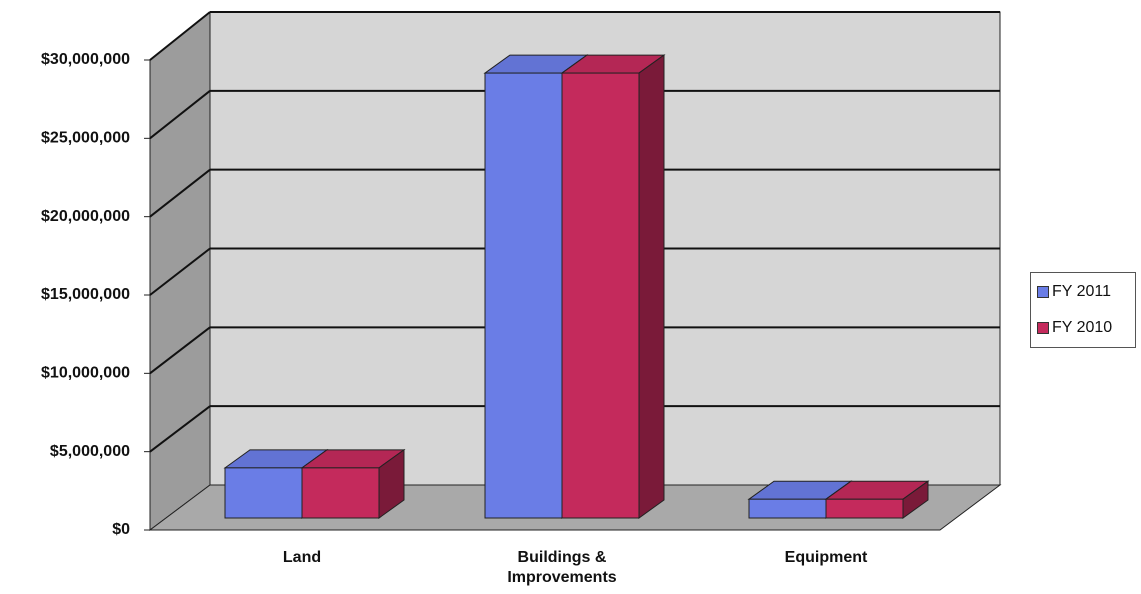  I want to click on y-tick-label: $20,000,000, so click(85, 216).